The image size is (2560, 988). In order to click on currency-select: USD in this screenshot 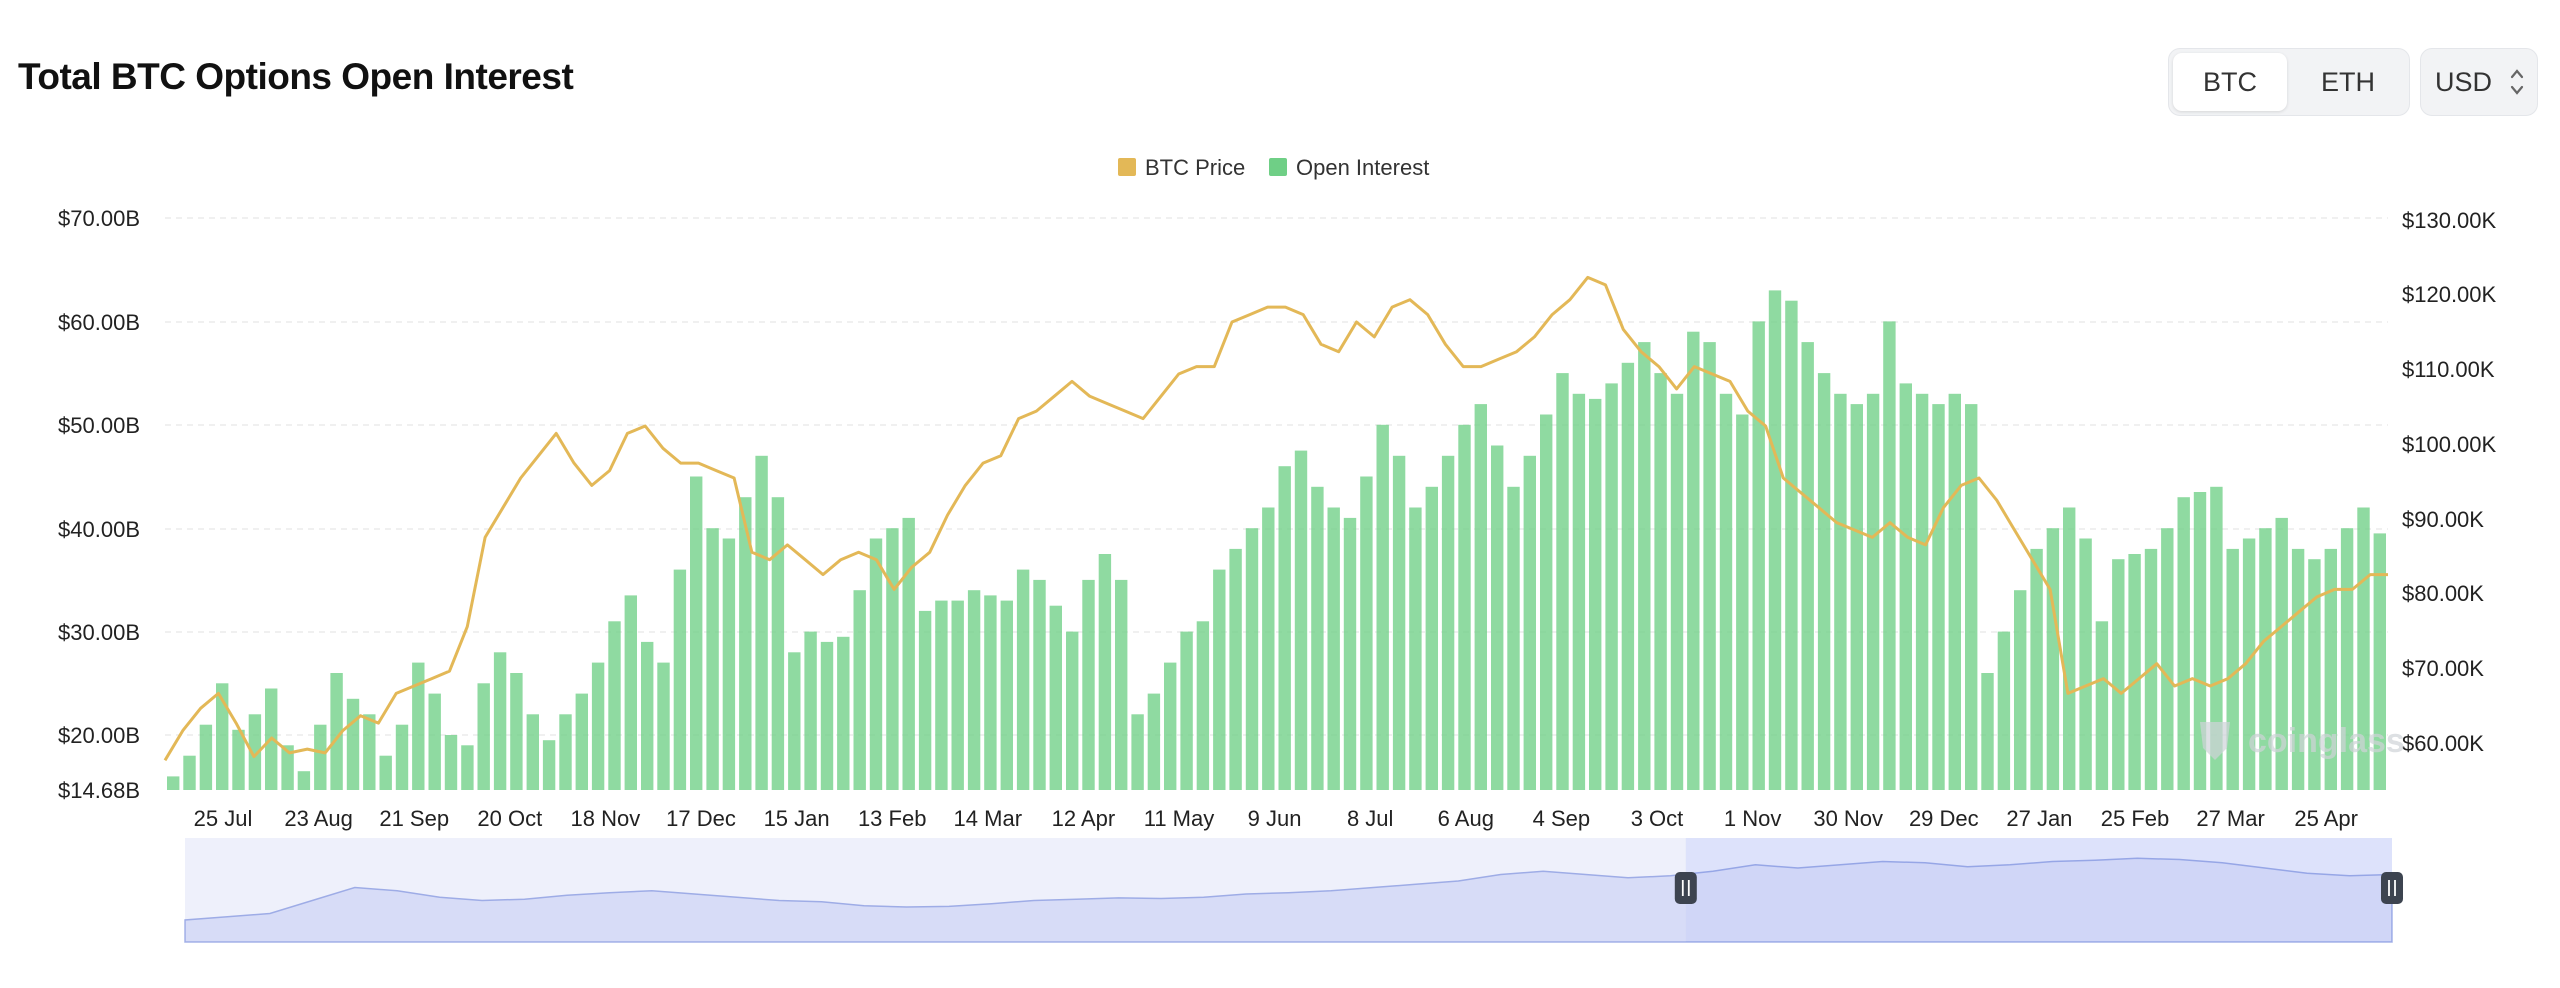, I will do `click(2479, 82)`.